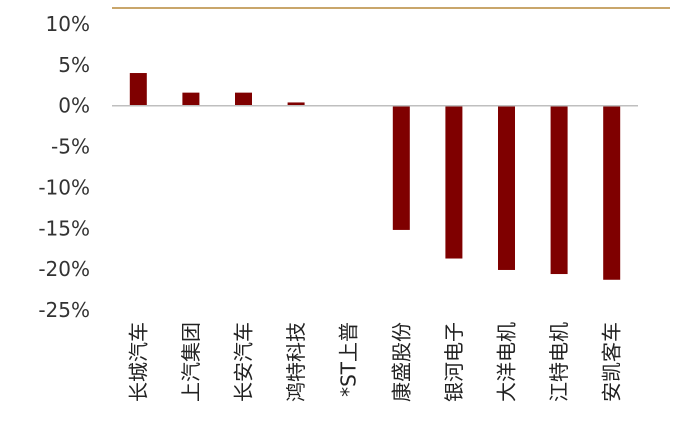 This screenshot has height=427, width=677. What do you see at coordinates (74, 65) in the screenshot?
I see `y-tick-label: 5%` at bounding box center [74, 65].